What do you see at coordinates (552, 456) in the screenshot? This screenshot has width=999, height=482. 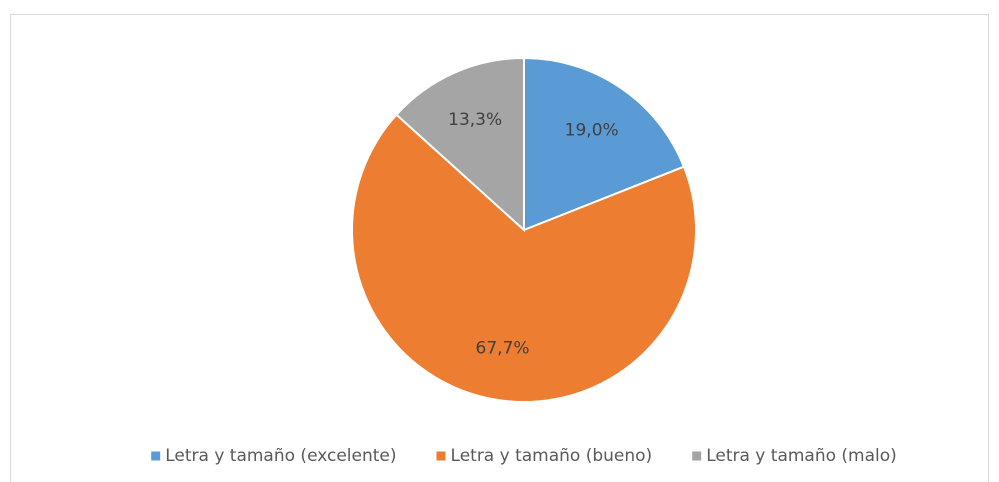 I see `legend-label: Letra y tamaño (bueno)` at bounding box center [552, 456].